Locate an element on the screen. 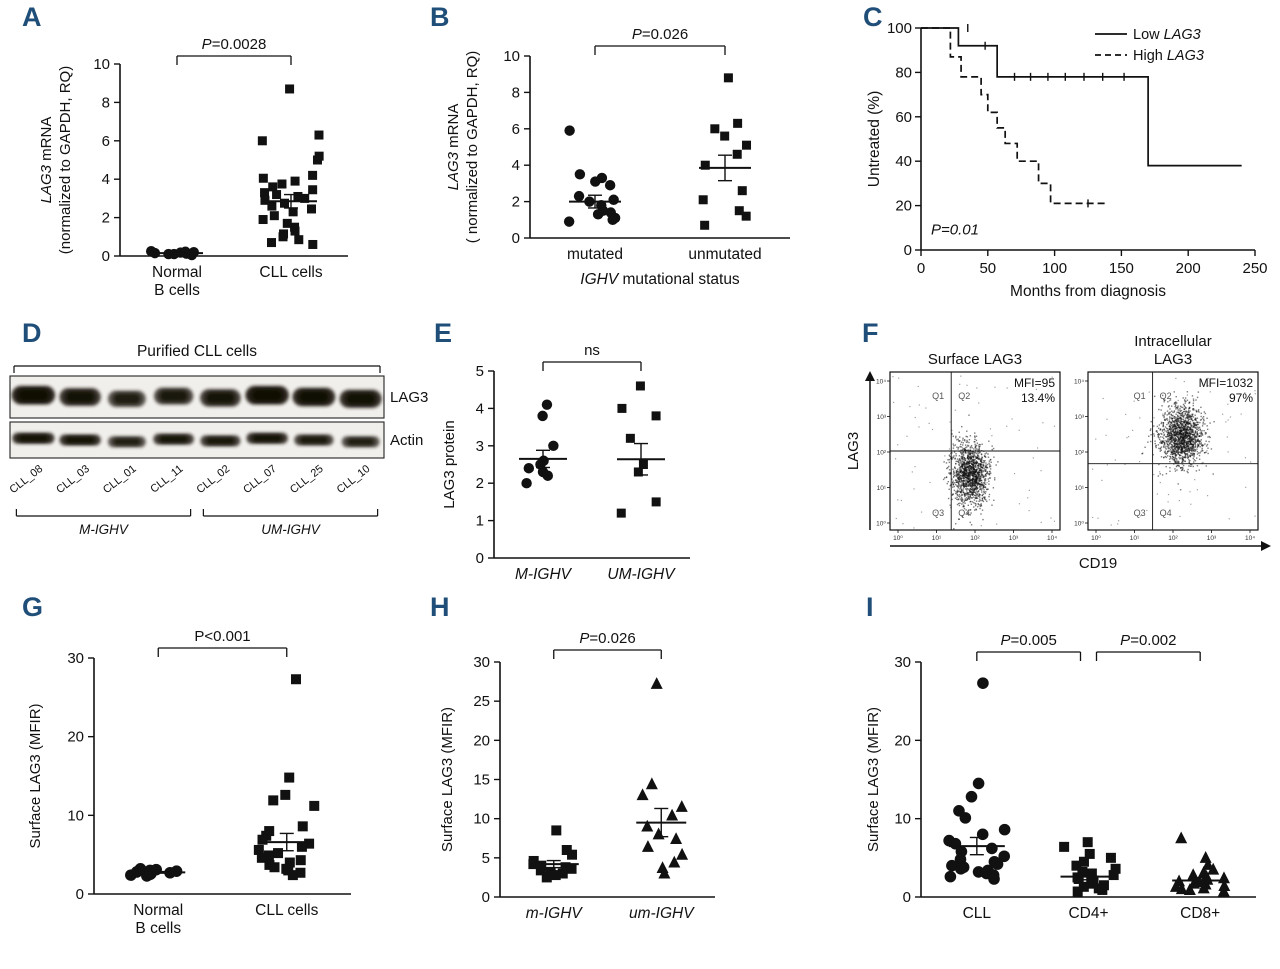 This screenshot has height=969, width=1280. svg-text: P=0.01 is located at coordinates (955, 229).